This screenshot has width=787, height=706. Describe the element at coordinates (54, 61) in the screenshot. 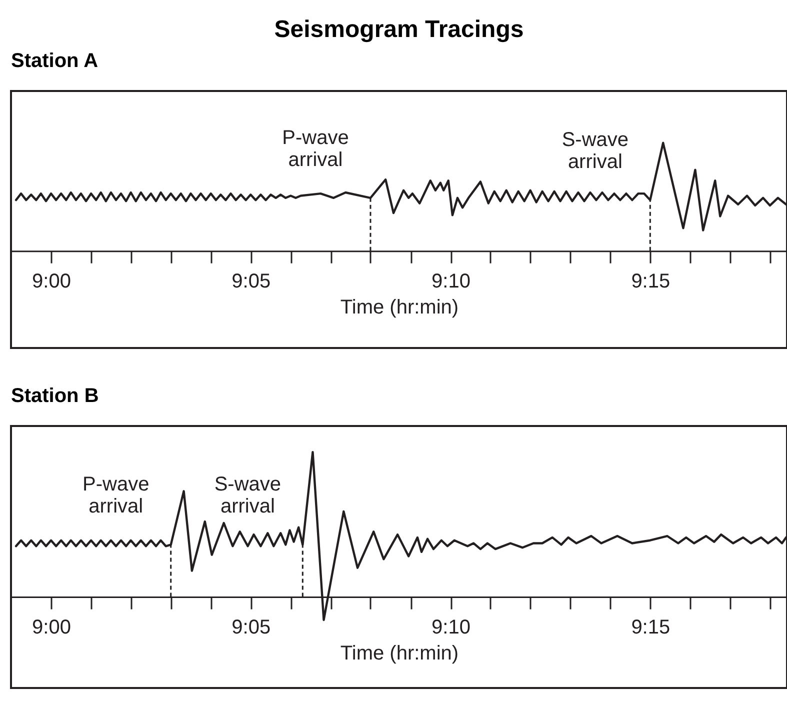

I see `chart-subtitle: Station A` at that location.